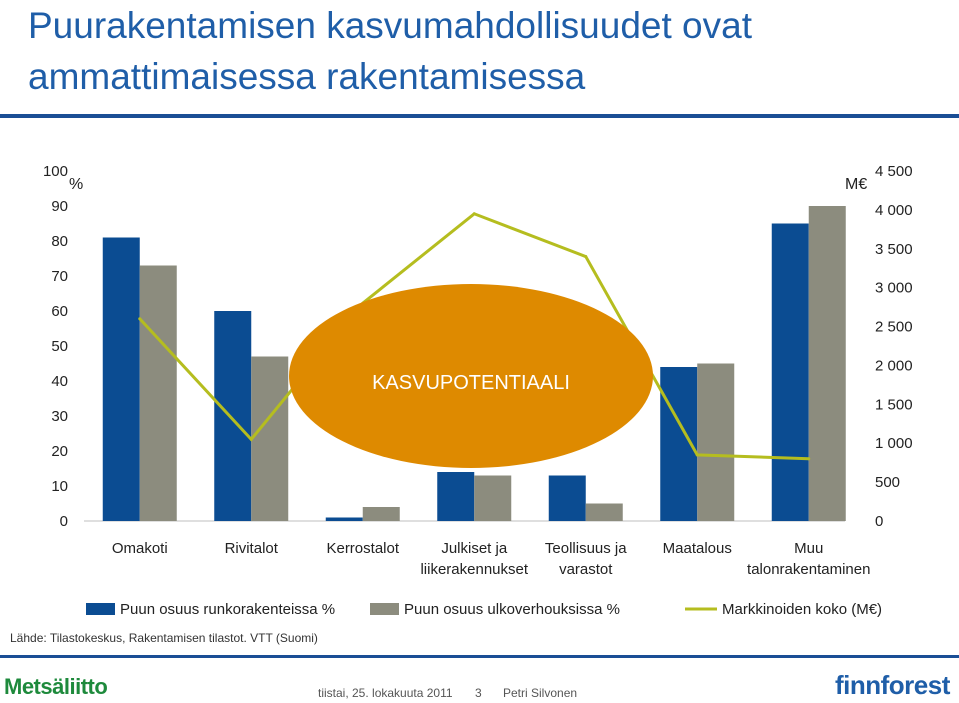 The width and height of the screenshot is (959, 703). Describe the element at coordinates (227, 609) in the screenshot. I see `legend-label: Puun osuus runkorakenteissa %` at that location.